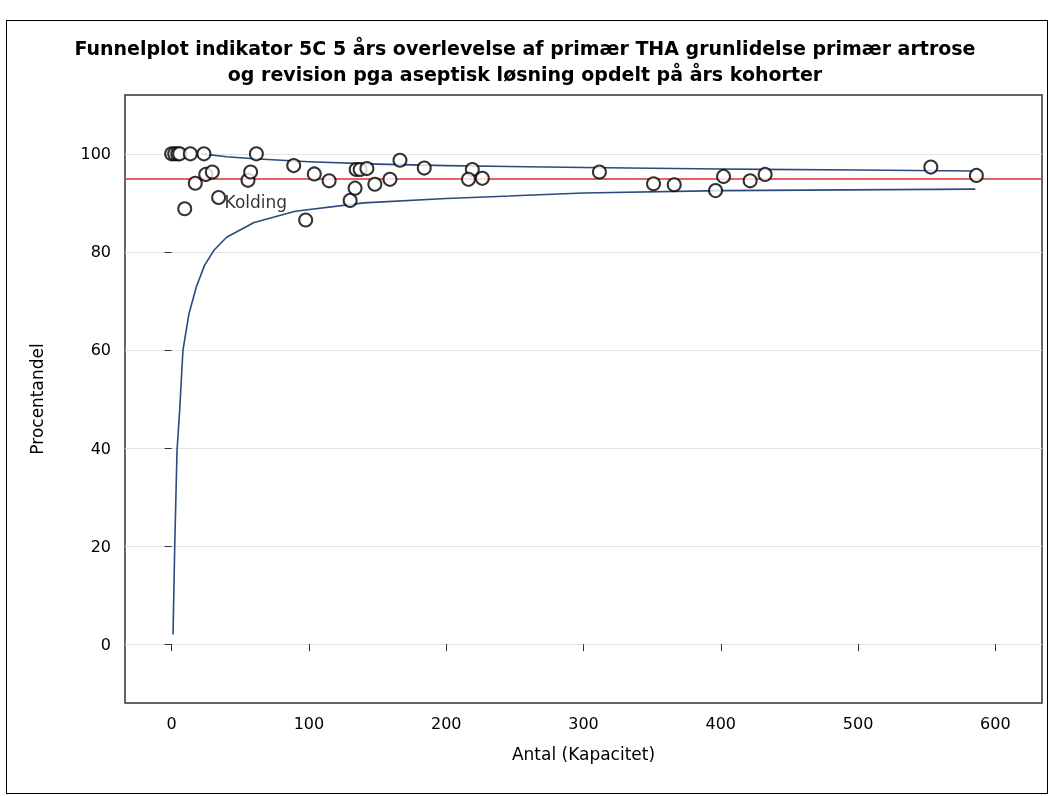  I want to click on y-tick-label: 0, so click(105, 644).